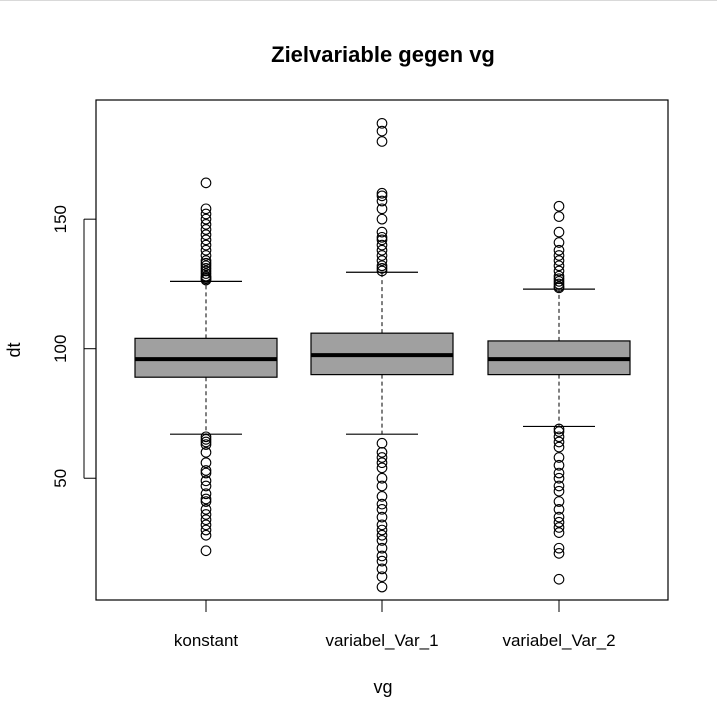  What do you see at coordinates (381, 640) in the screenshot?
I see `x-tick-label: variabel_Var_1` at bounding box center [381, 640].